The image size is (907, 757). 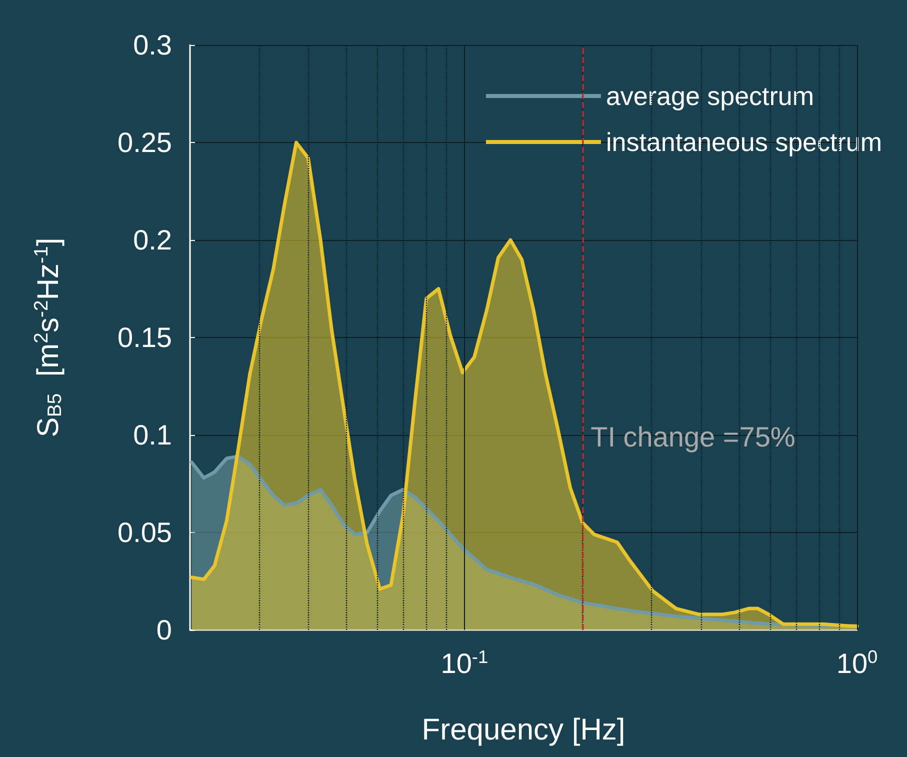 I want to click on y-tick-label: 0.3, so click(x=152, y=45).